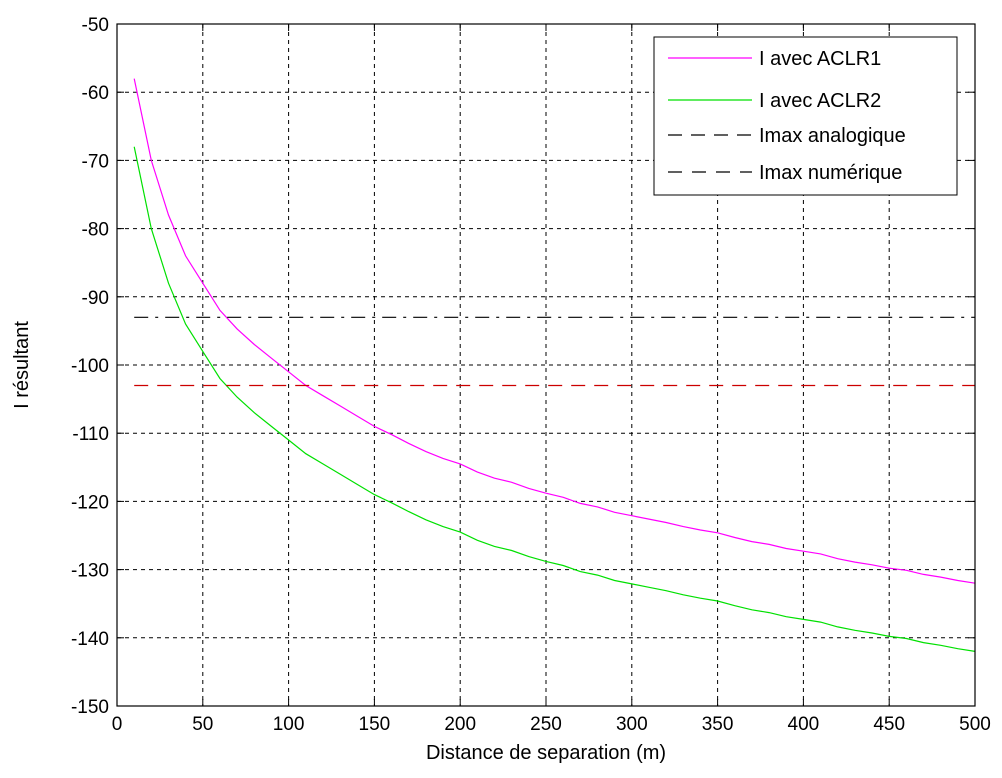 This screenshot has width=1002, height=778. What do you see at coordinates (546, 724) in the screenshot?
I see `x-tick-label: 250` at bounding box center [546, 724].